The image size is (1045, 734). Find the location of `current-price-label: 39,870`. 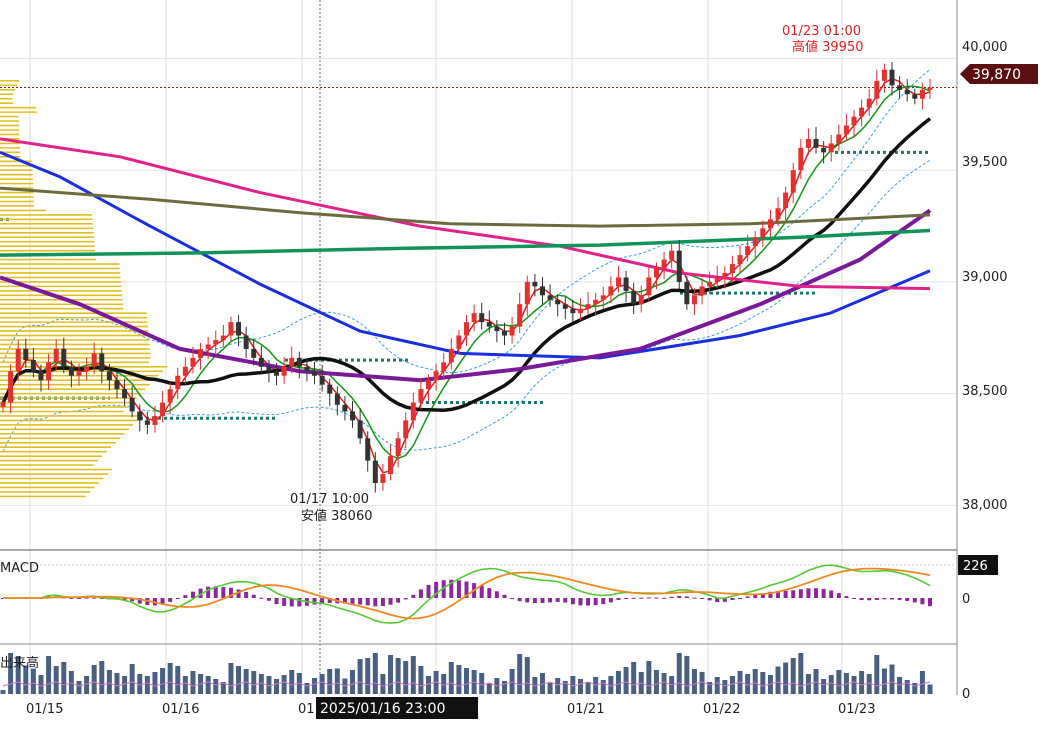

current-price-label: 39,870 is located at coordinates (996, 75).